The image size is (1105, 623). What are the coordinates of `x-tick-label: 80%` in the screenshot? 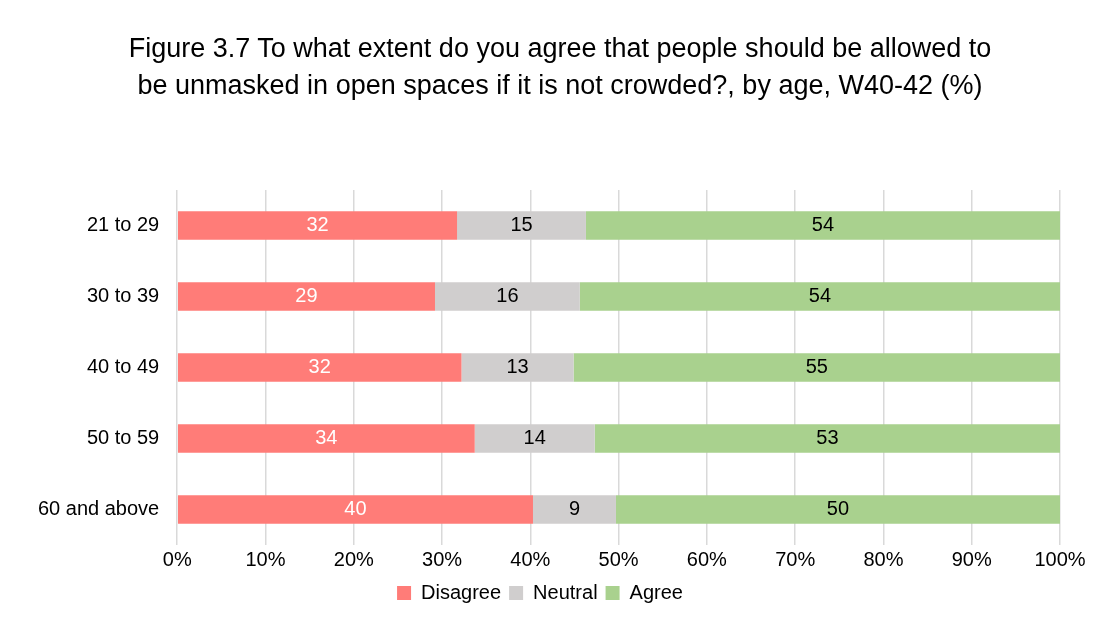 It's located at (883, 558).